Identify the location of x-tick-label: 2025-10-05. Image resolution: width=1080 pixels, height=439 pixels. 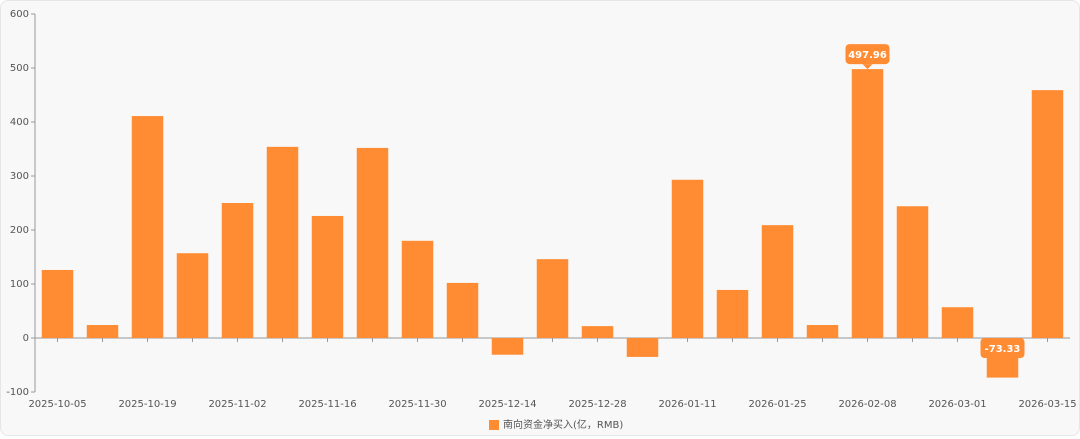
(57, 404).